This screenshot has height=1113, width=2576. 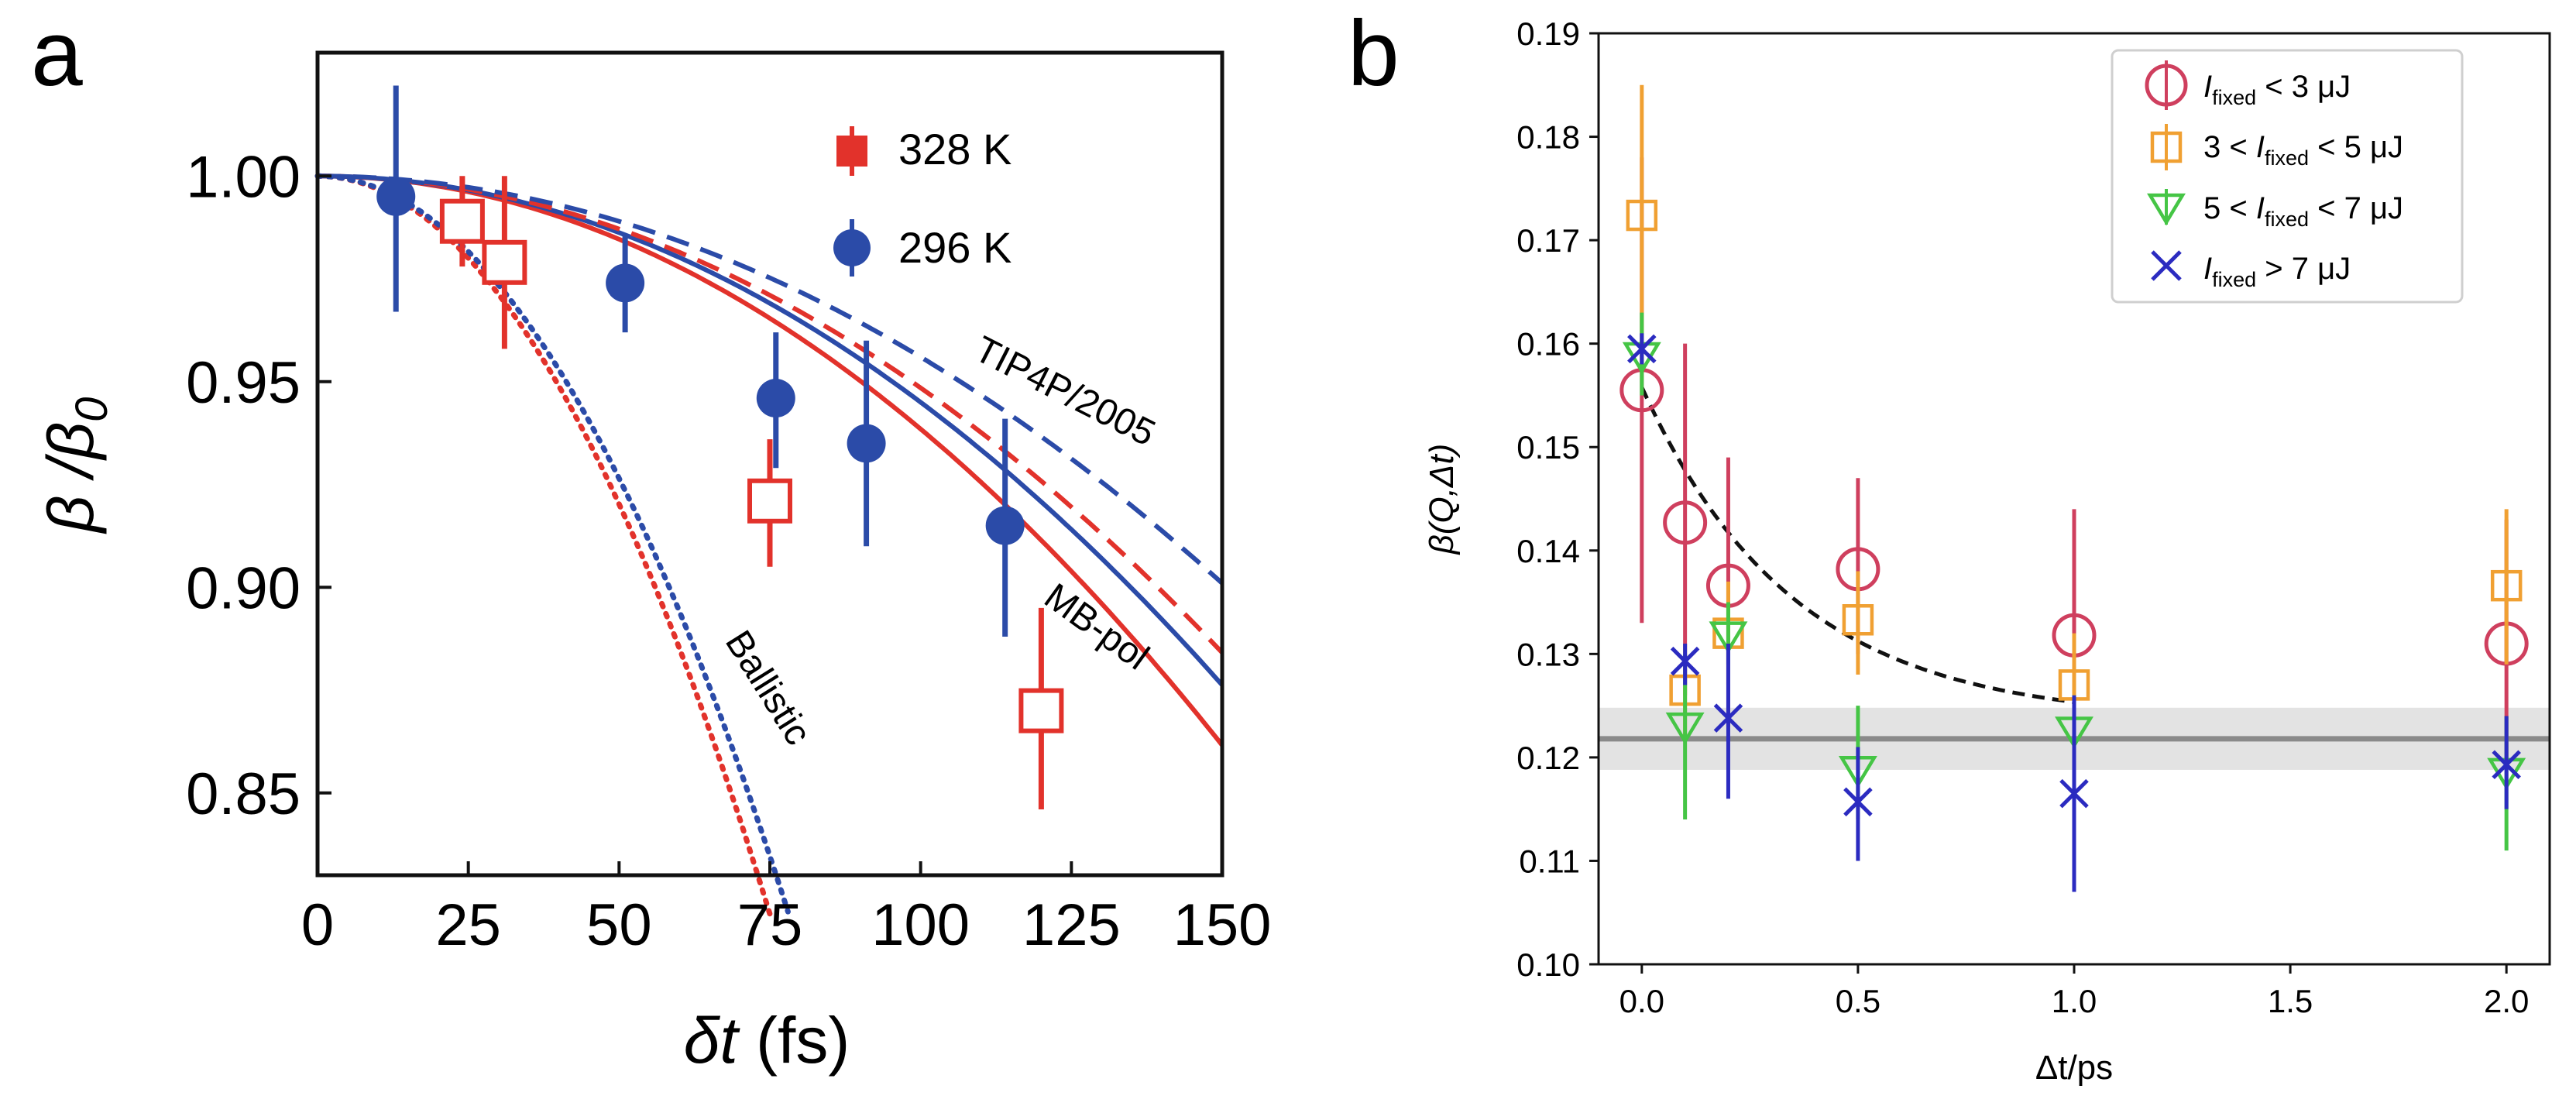 I want to click on a-annotation-0: TIP4P/2005, so click(x=1065, y=391).